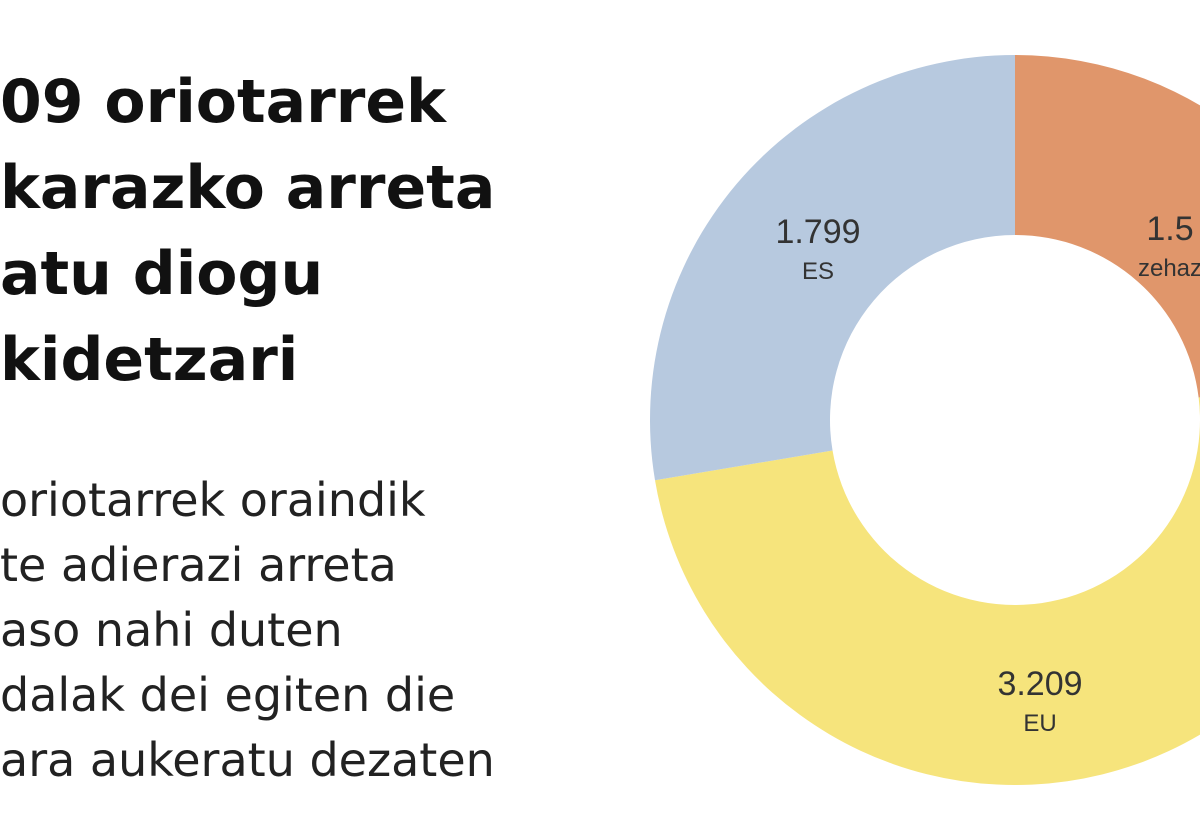 This screenshot has height=840, width=1200. I want to click on body-line: oriotarrek oraindik, so click(213, 500).